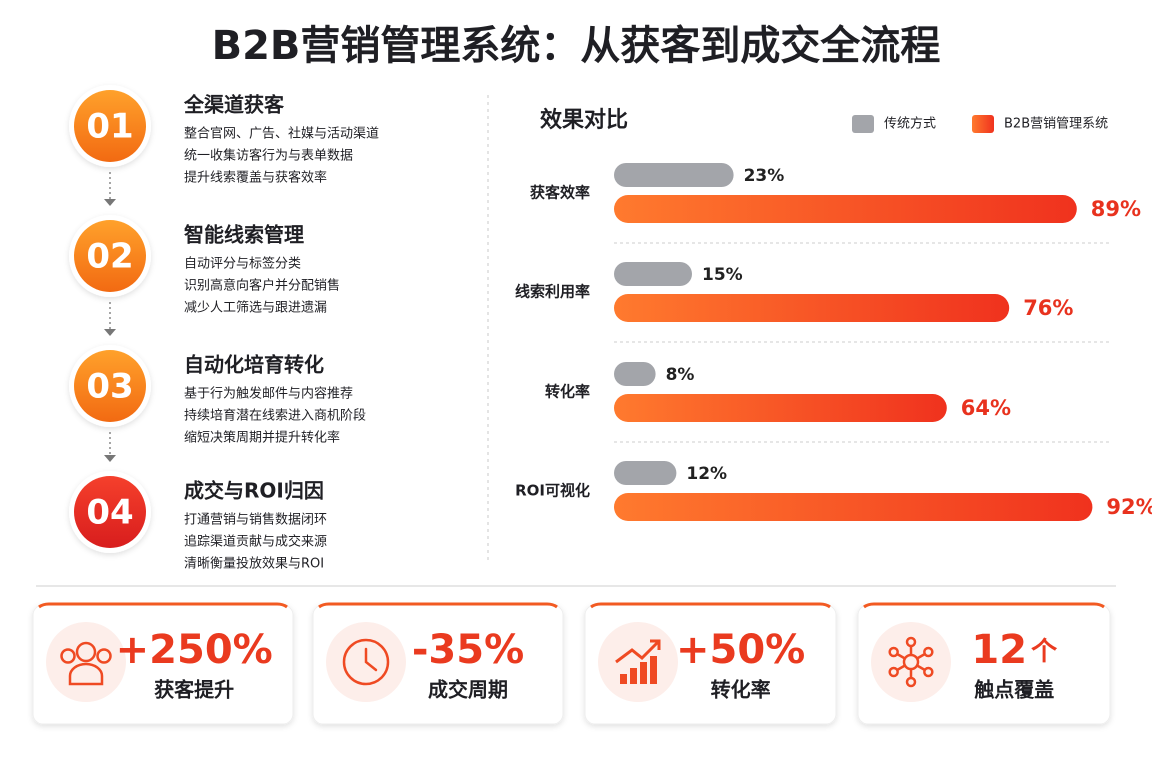 This screenshot has height=768, width=1152. I want to click on category-label: 转化率, so click(567, 392).